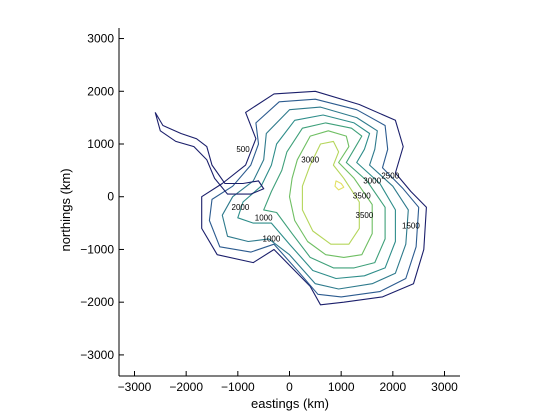  Describe the element at coordinates (65, 209) in the screenshot. I see `y-axis-label: northings (km)` at that location.